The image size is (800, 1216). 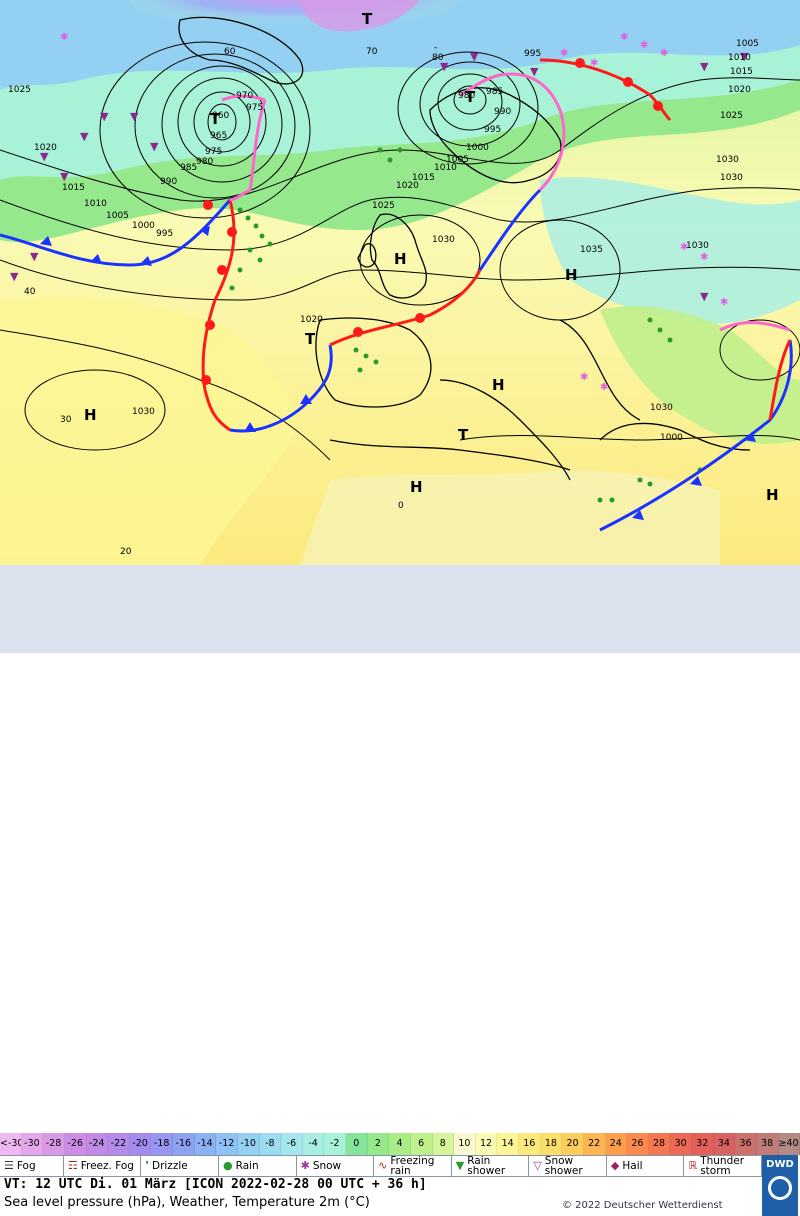 I want to click on isobar-label: 985, so click(x=188, y=168).